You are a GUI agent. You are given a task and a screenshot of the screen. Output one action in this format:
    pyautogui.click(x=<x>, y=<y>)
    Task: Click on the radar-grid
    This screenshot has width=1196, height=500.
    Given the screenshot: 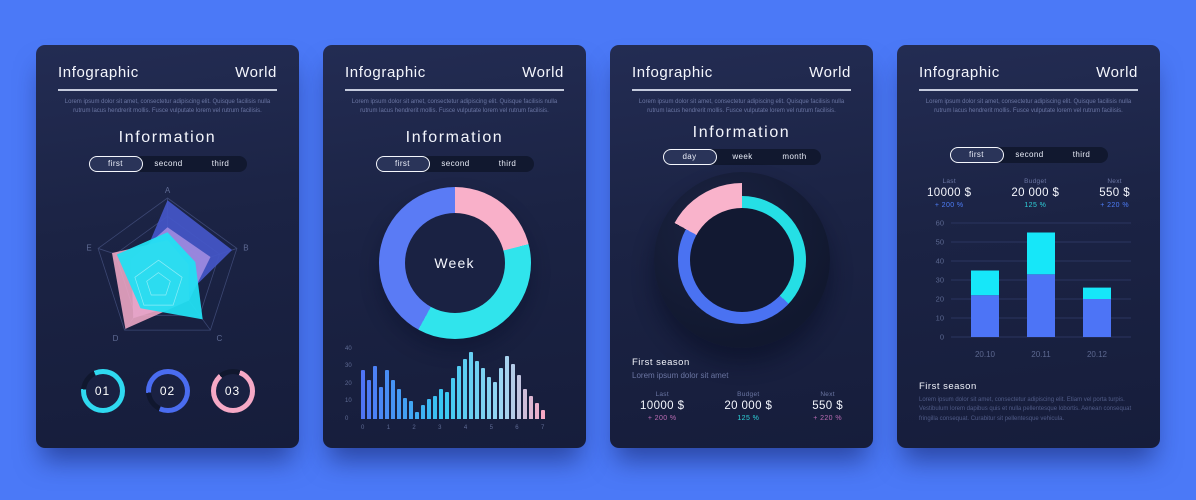 What is the action you would take?
    pyautogui.click(x=167, y=264)
    